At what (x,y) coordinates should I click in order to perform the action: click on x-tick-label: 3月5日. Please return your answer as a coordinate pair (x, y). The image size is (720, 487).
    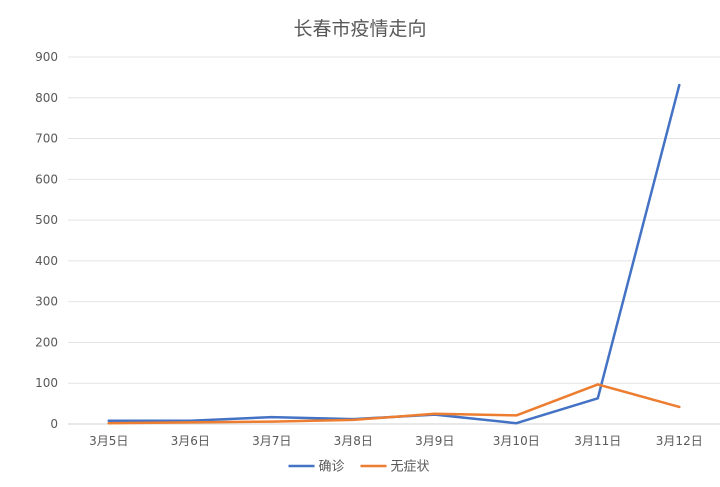
    Looking at the image, I should click on (108, 441).